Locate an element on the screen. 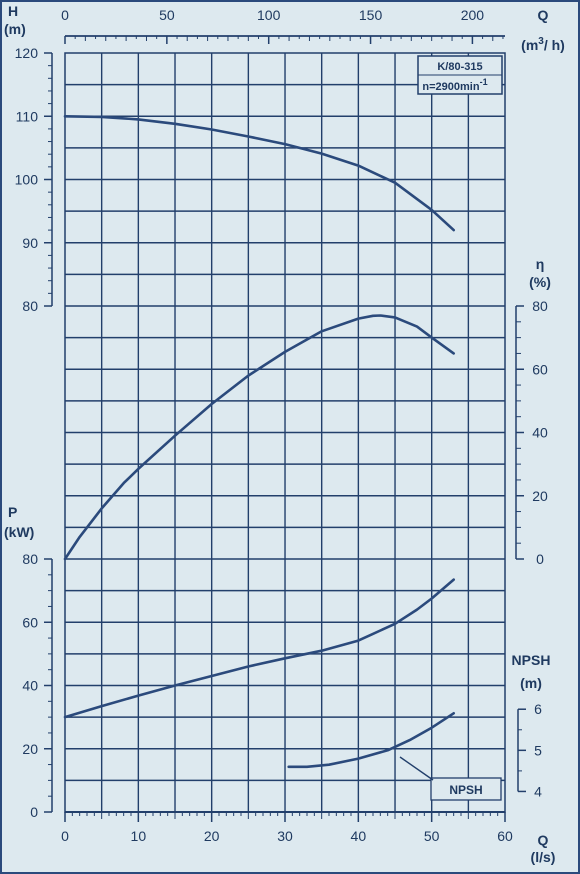  head-tick-label: 120 is located at coordinates (27, 53).